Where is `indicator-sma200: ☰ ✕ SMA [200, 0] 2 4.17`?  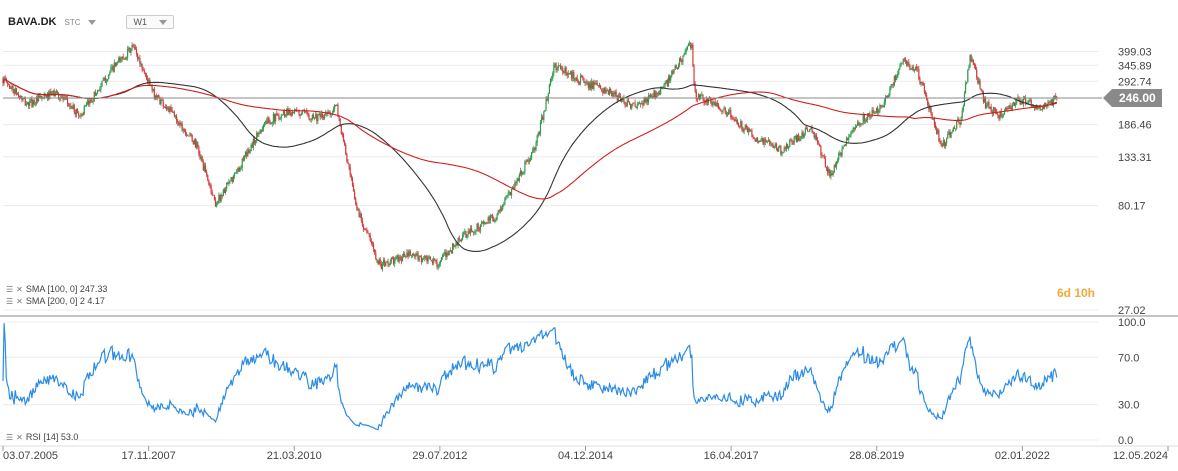 indicator-sma200: ☰ ✕ SMA [200, 0] 2 4.17 is located at coordinates (55, 301).